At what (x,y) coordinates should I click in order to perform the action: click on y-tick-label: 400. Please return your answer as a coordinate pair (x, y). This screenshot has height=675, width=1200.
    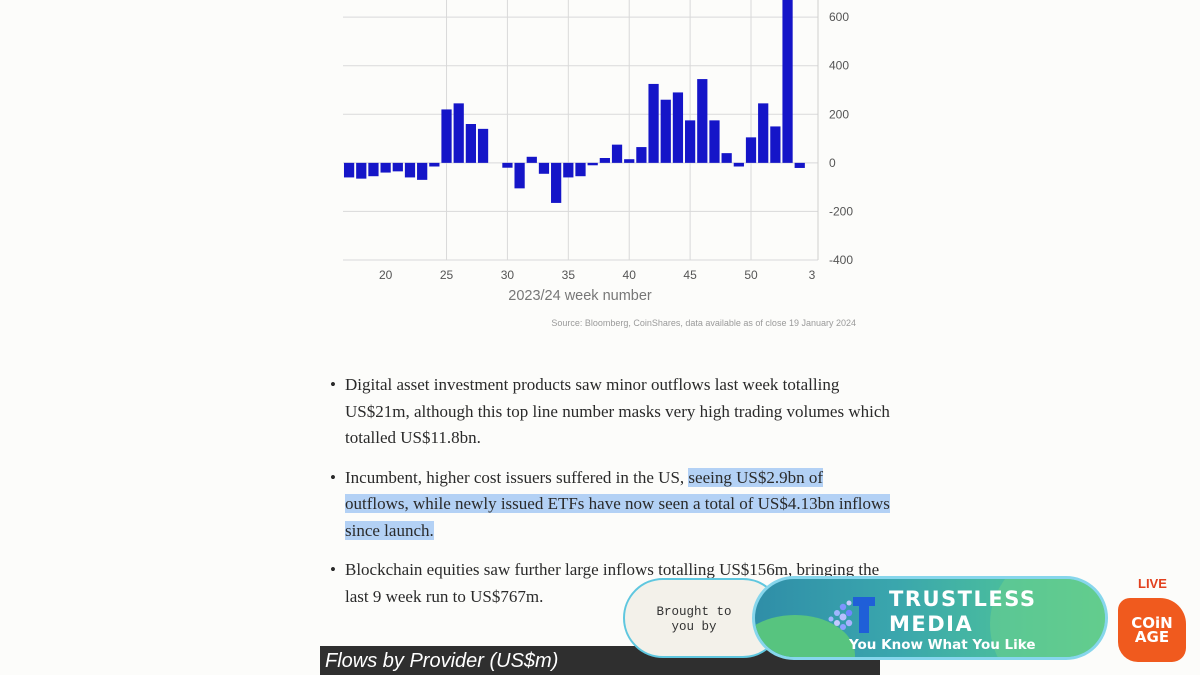
    Looking at the image, I should click on (839, 66).